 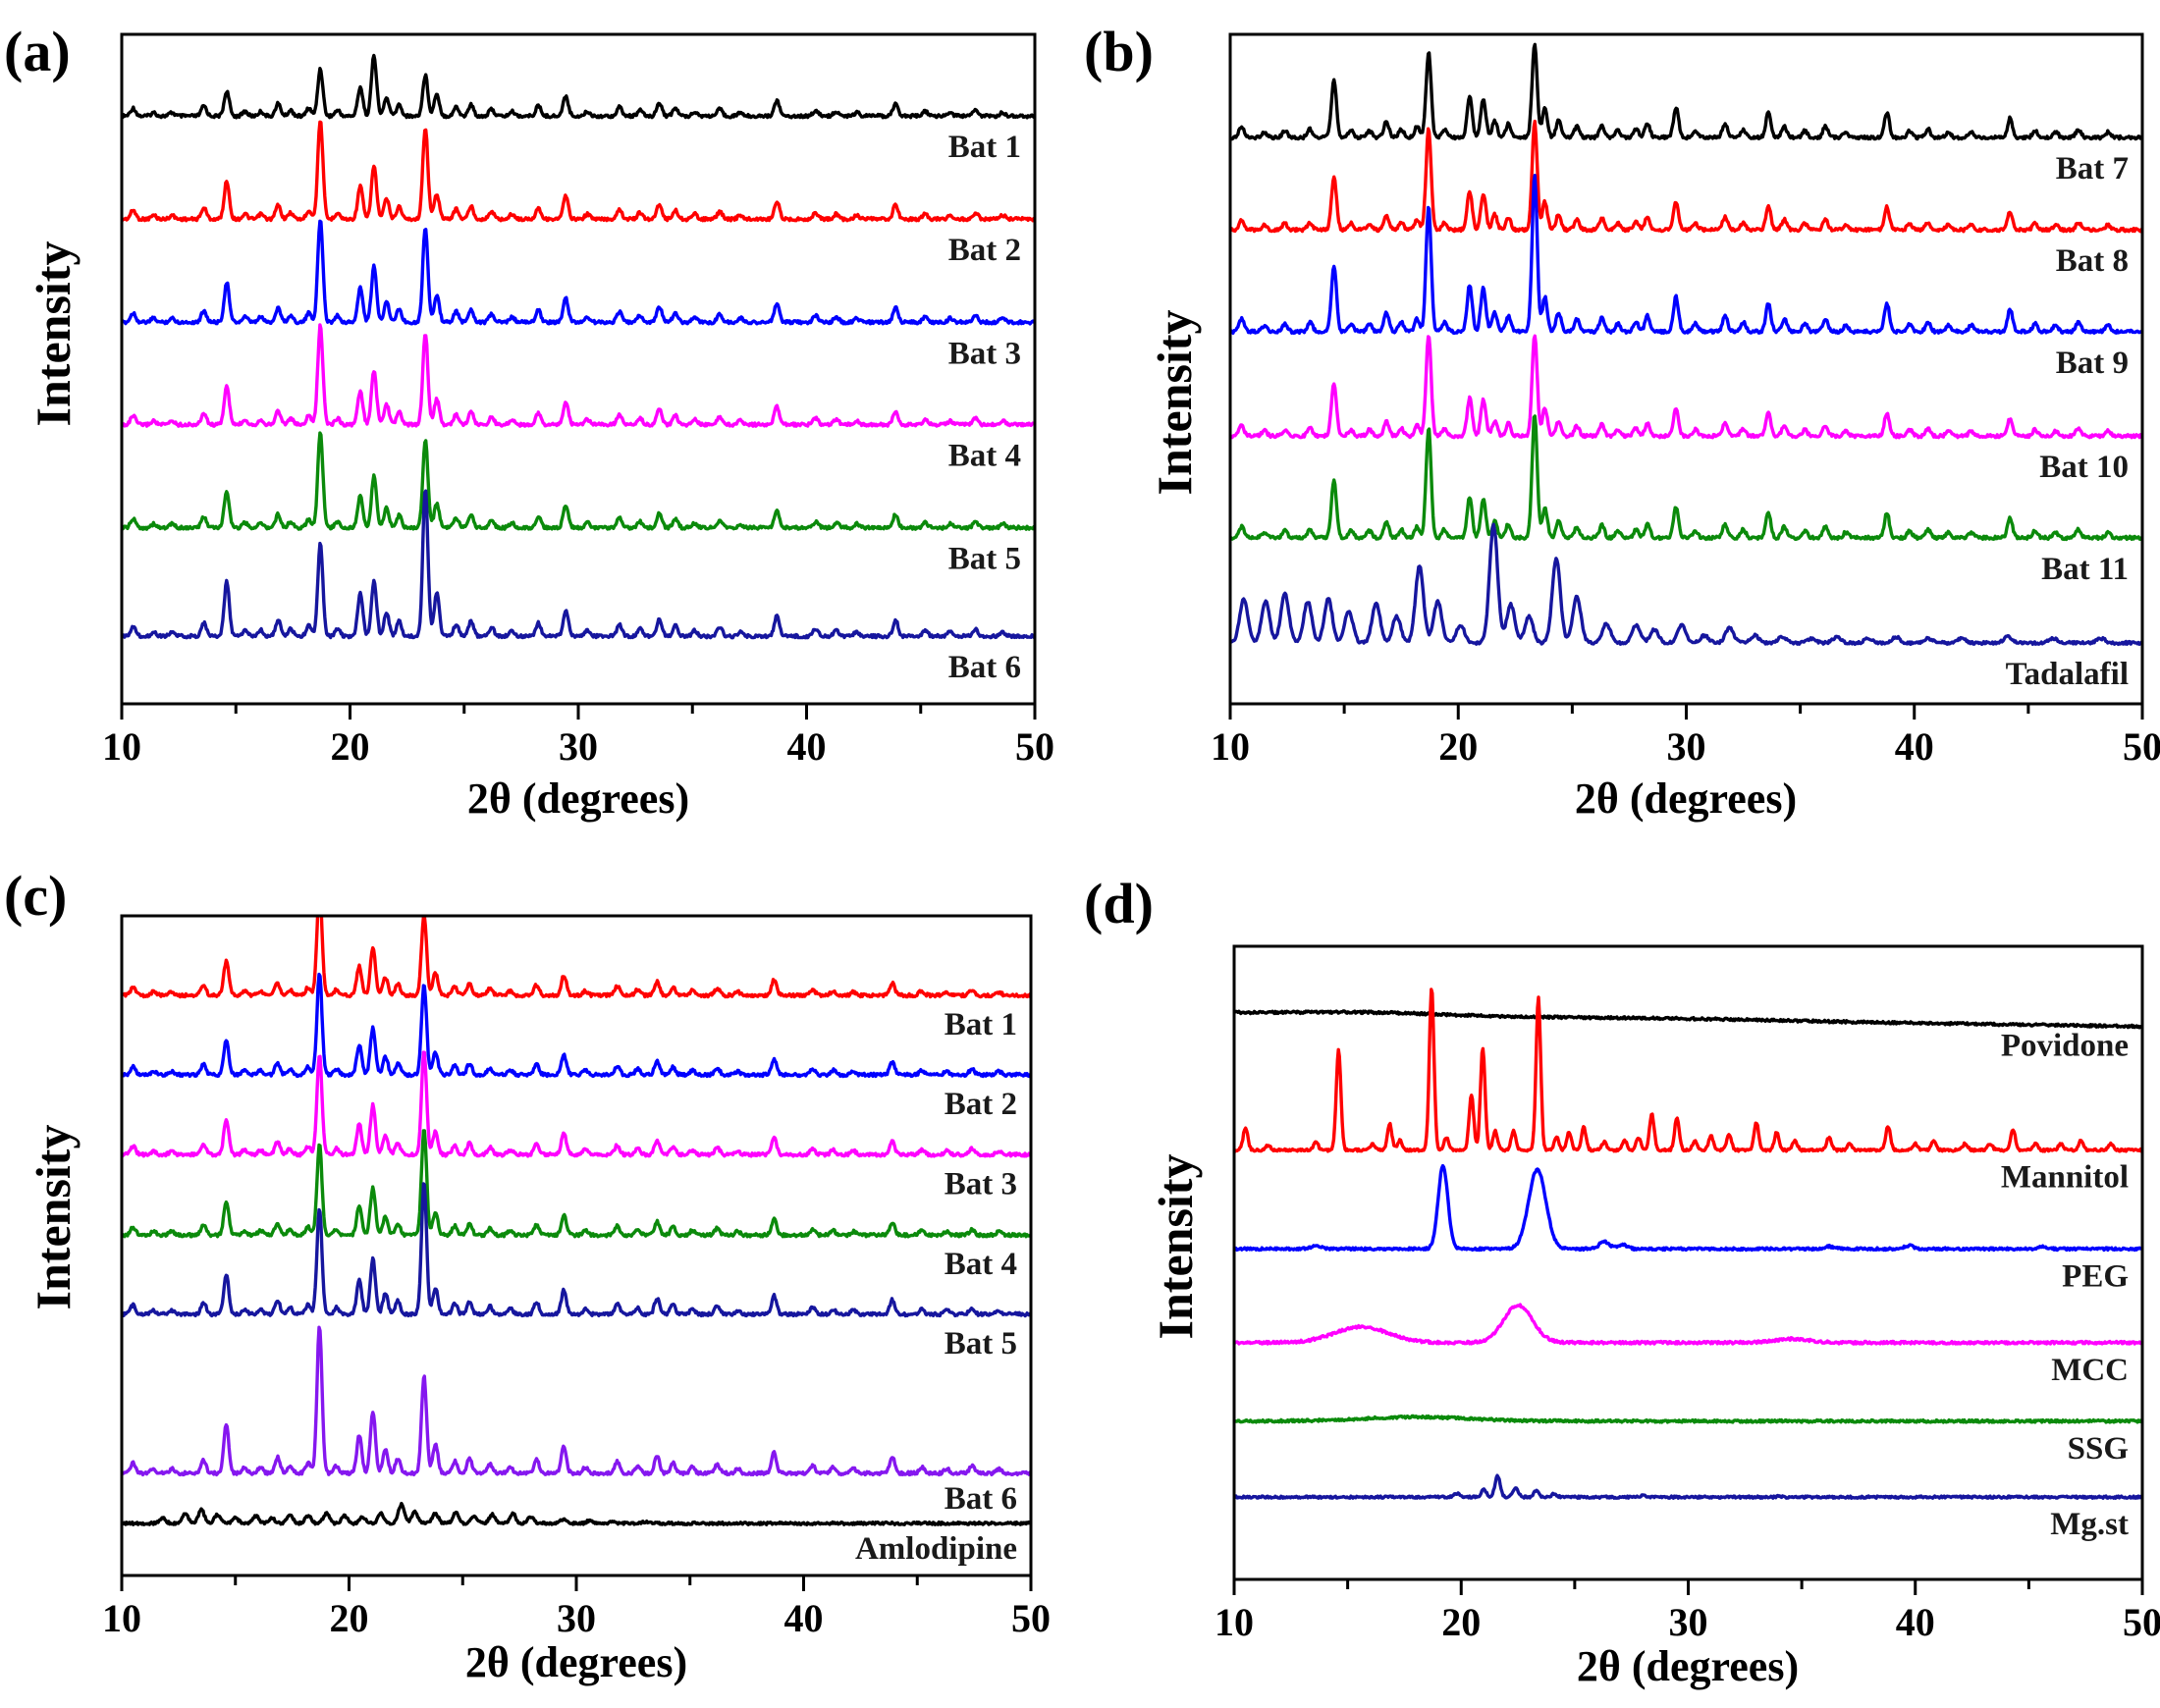 What do you see at coordinates (2084, 467) in the screenshot?
I see `trace-label: Bat 10` at bounding box center [2084, 467].